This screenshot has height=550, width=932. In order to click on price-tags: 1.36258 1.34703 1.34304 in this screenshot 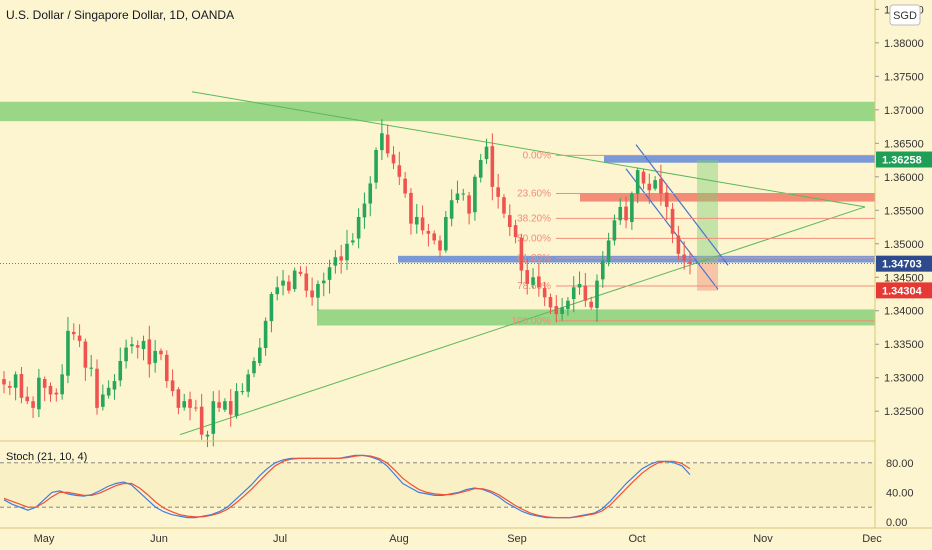, I will do `click(904, 225)`.